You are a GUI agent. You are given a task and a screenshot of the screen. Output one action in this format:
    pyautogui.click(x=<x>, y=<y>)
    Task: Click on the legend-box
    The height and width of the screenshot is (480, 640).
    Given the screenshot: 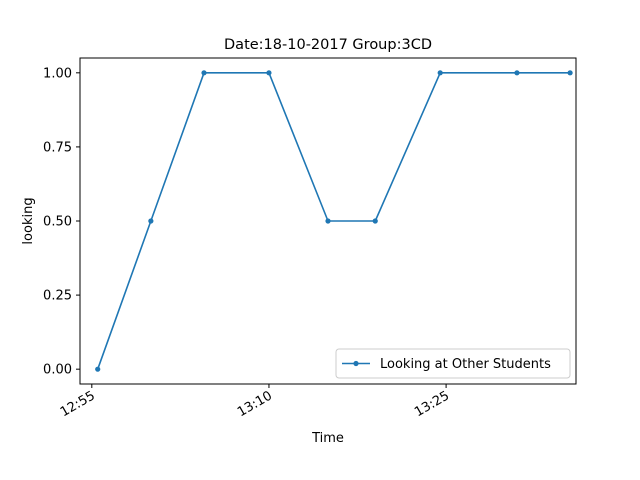 What is the action you would take?
    pyautogui.click(x=453, y=363)
    